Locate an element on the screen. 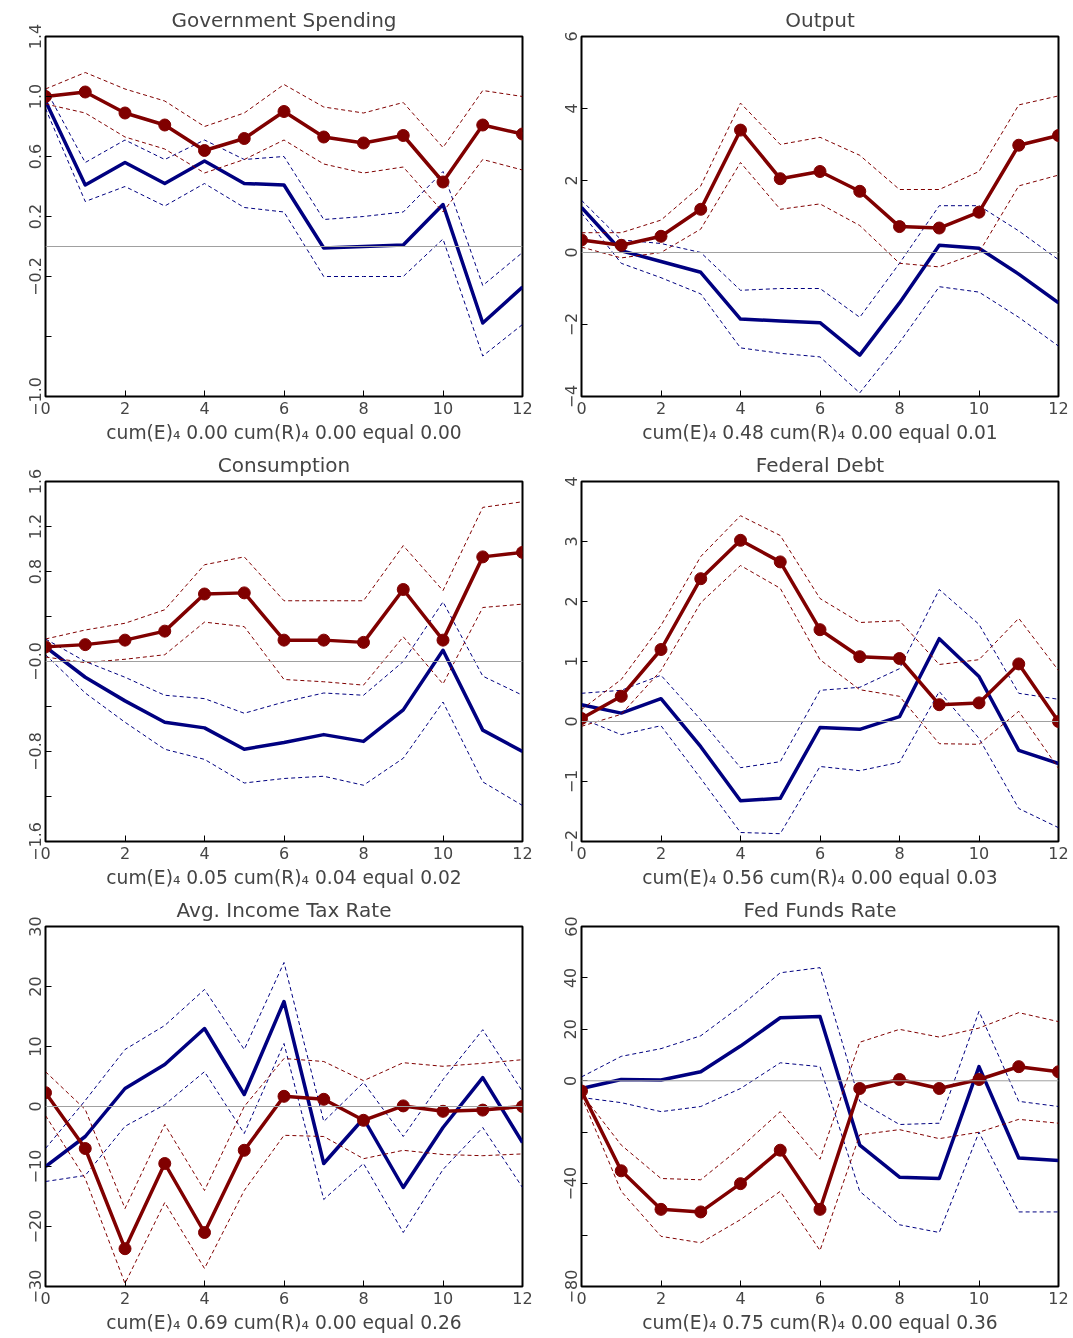 The height and width of the screenshot is (1338, 1073). y-tick-label: −10 is located at coordinates (35, 1166).